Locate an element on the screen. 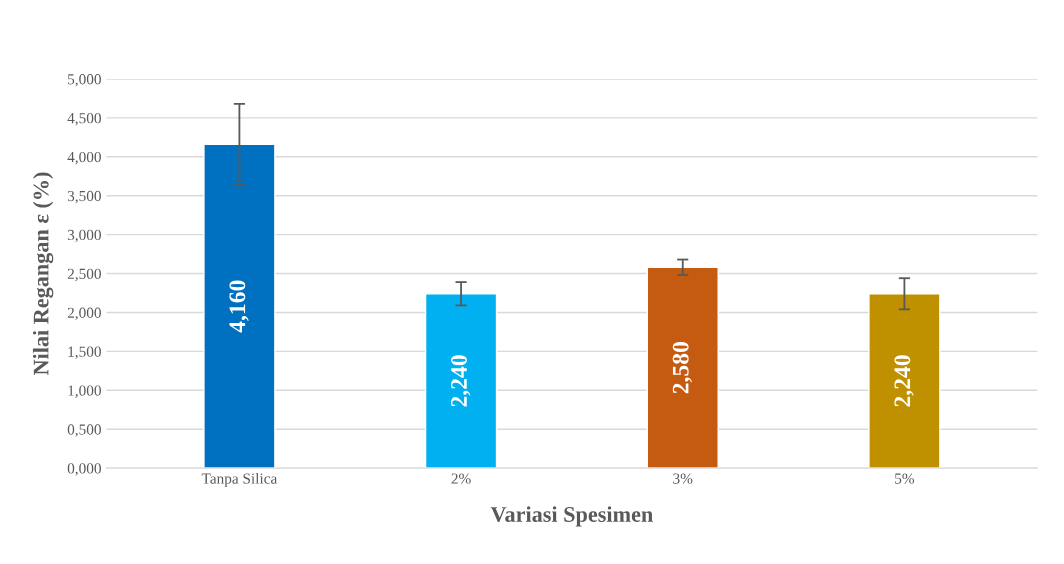 This screenshot has width=1064, height=564. x-tick-label: 3% is located at coordinates (683, 478).